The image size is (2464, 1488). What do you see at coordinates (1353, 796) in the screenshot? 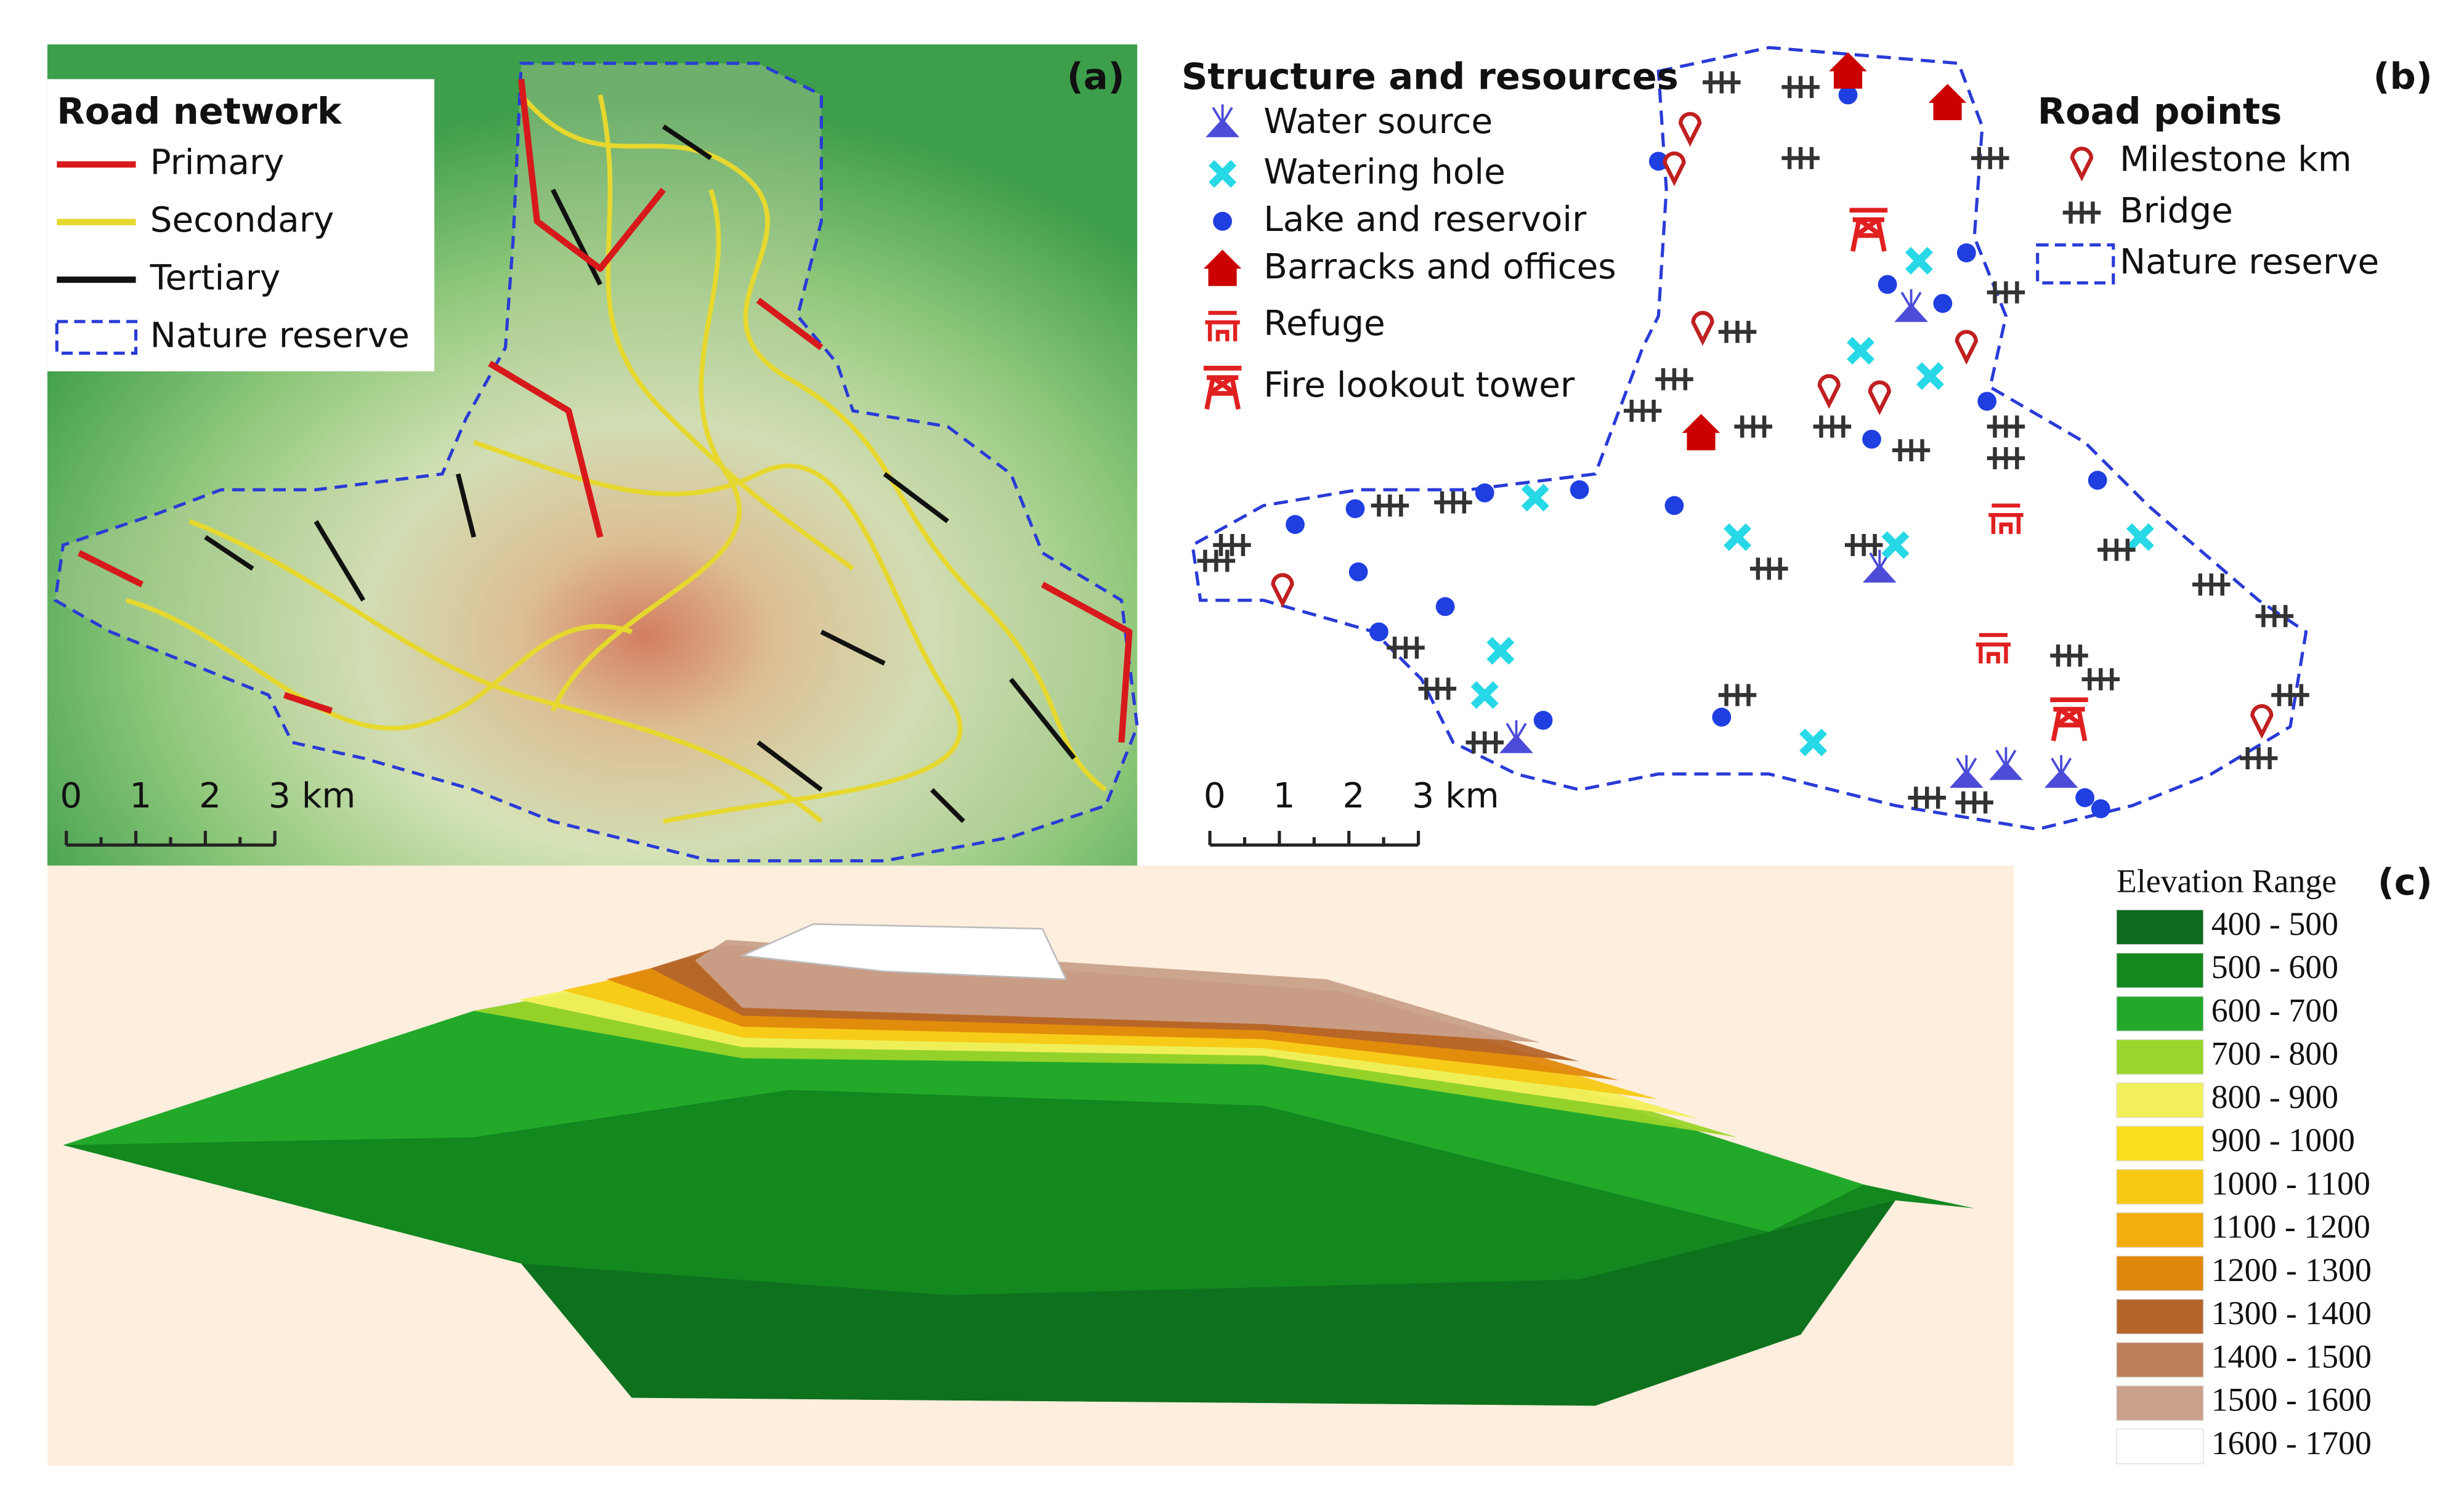
I see `scale-label: 2` at bounding box center [1353, 796].